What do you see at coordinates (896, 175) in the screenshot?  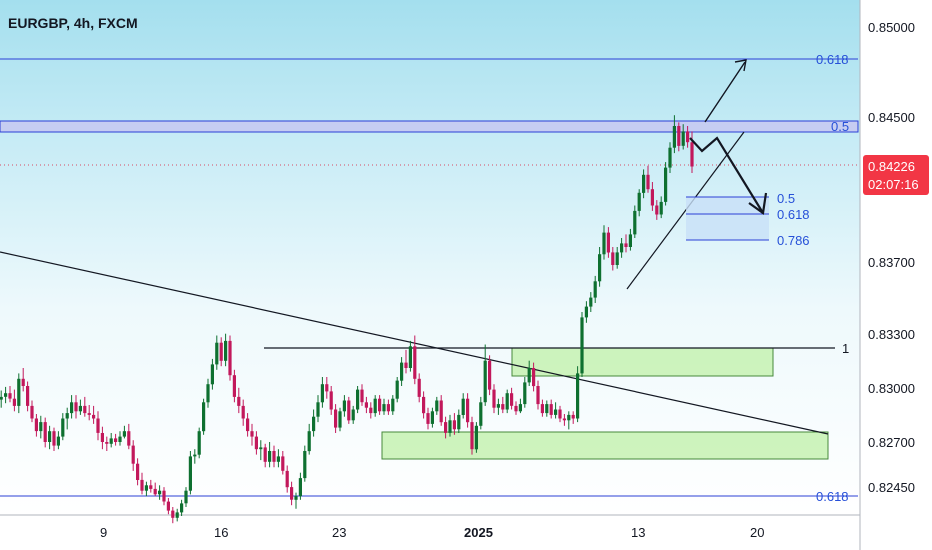 I see `current-price-badge: 0.84226 02:07:16` at bounding box center [896, 175].